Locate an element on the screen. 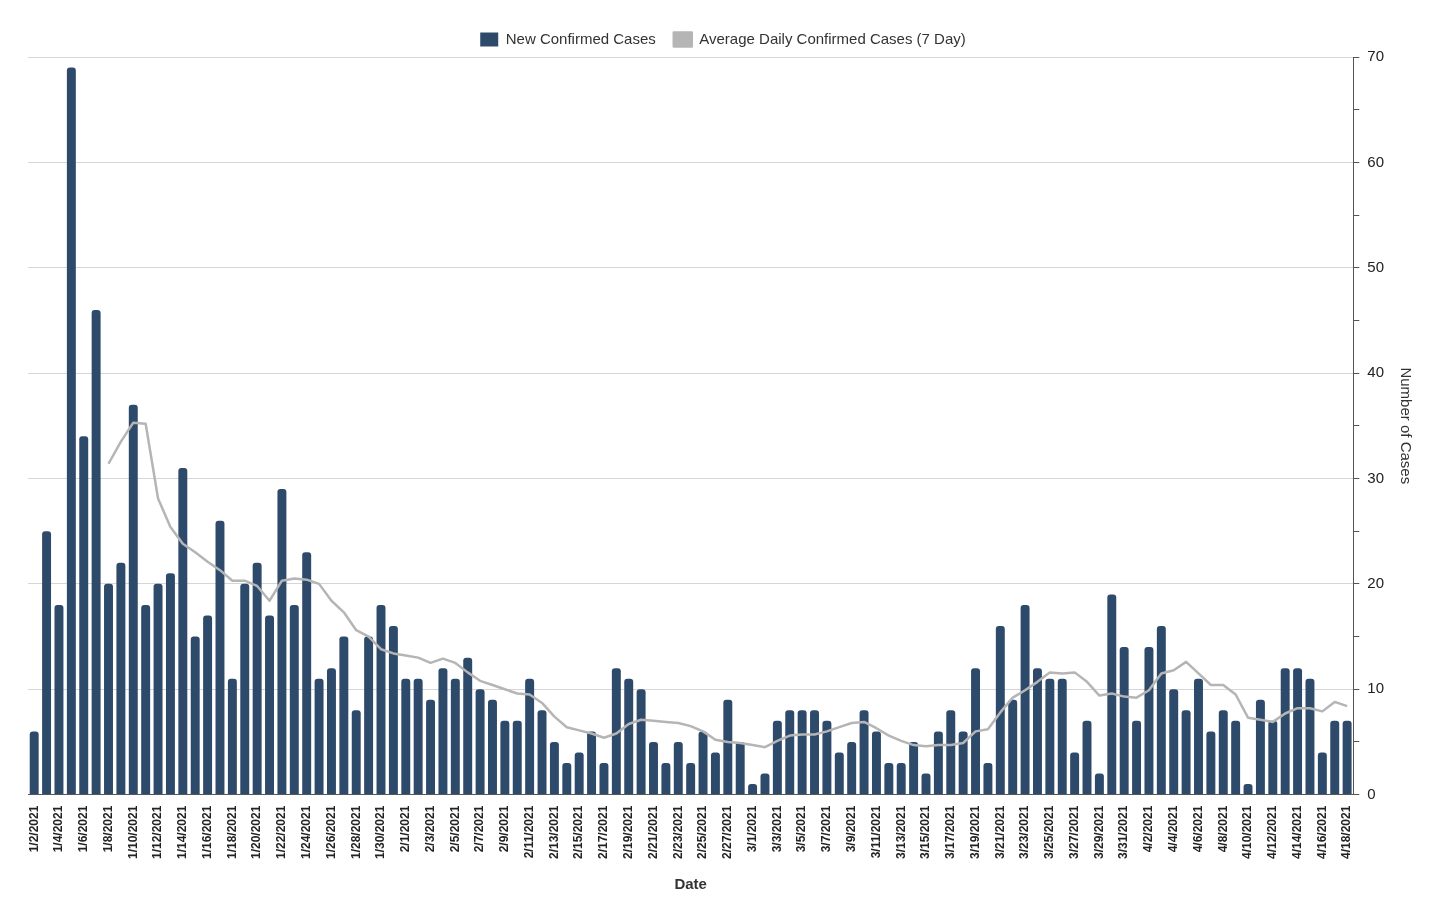 The height and width of the screenshot is (912, 1446). x-tick-label: 1/8/2021 is located at coordinates (107, 829).